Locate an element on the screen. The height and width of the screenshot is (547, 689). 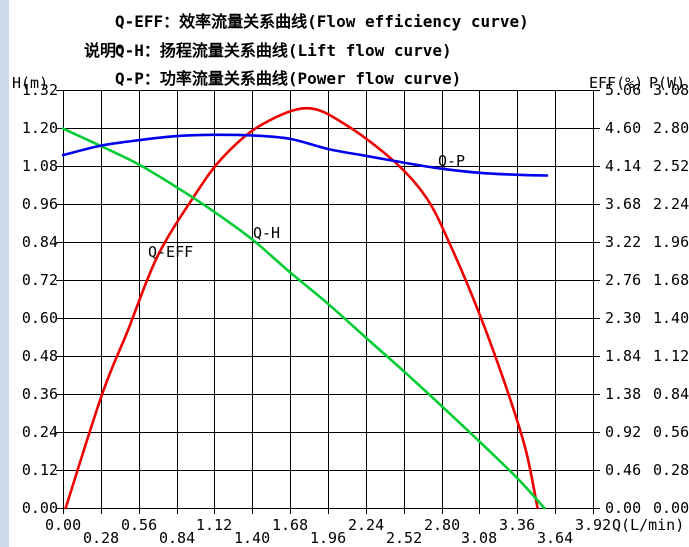
y-right-eff-tick-label: 5.06 is located at coordinates (623, 90).